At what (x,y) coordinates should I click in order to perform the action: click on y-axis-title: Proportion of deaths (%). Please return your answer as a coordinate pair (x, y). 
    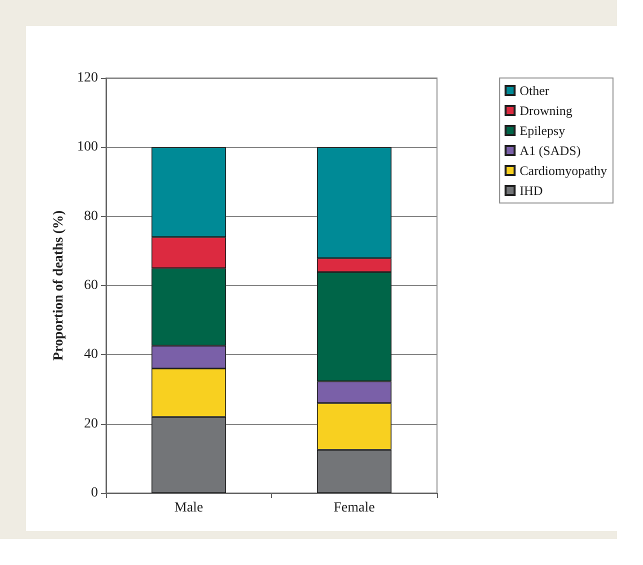
    Looking at the image, I should click on (59, 285).